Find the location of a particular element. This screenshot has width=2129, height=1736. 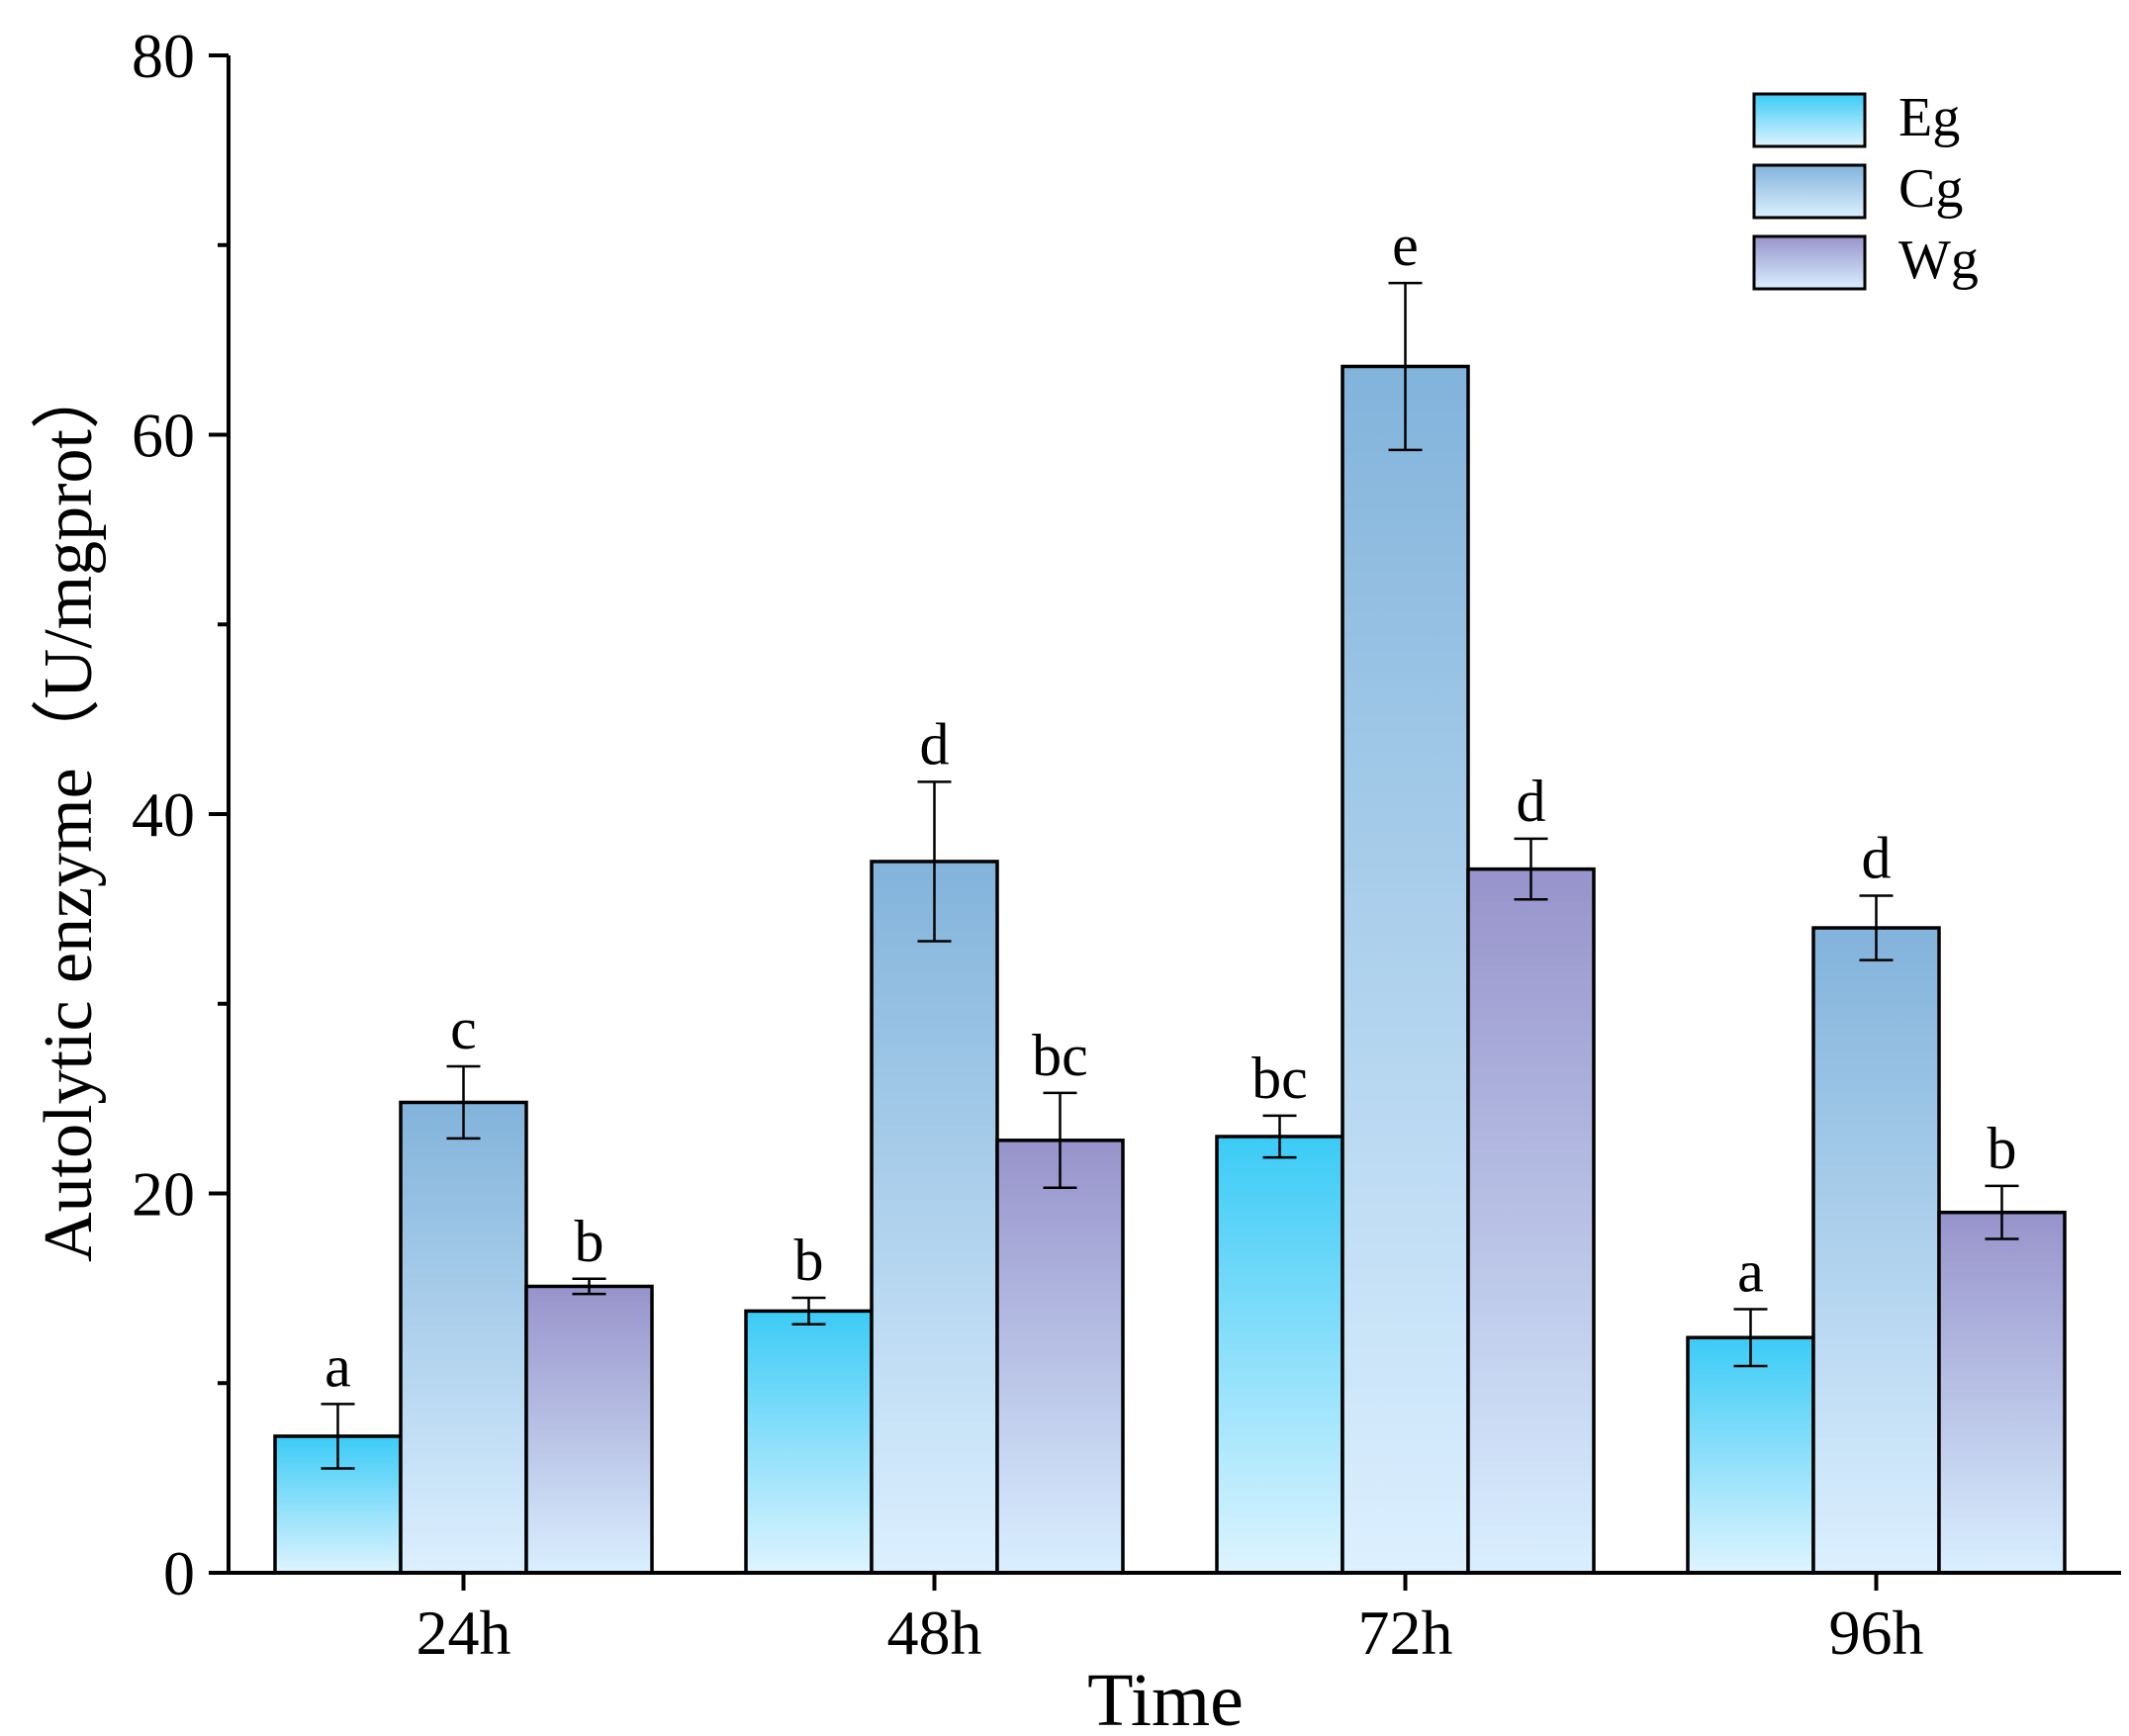

bar-wg-24h is located at coordinates (589, 1429).